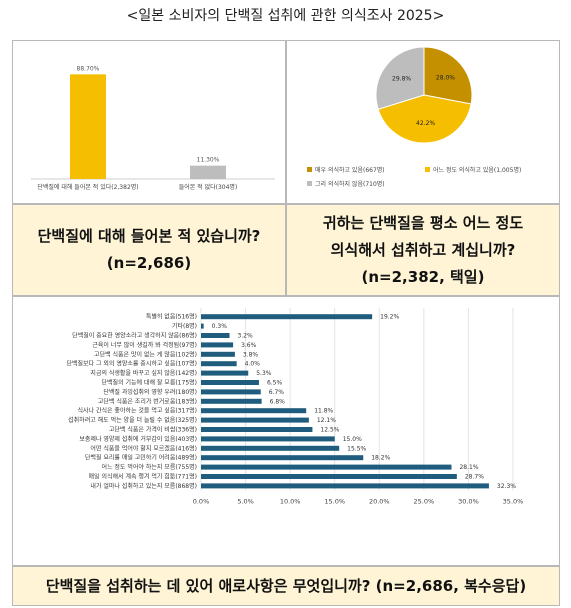 The height and width of the screenshot is (608, 571). What do you see at coordinates (143, 373) in the screenshot?
I see `category-label-6: 지금의 식생활을 바꾸고 싶지 않음(142명)` at bounding box center [143, 373].